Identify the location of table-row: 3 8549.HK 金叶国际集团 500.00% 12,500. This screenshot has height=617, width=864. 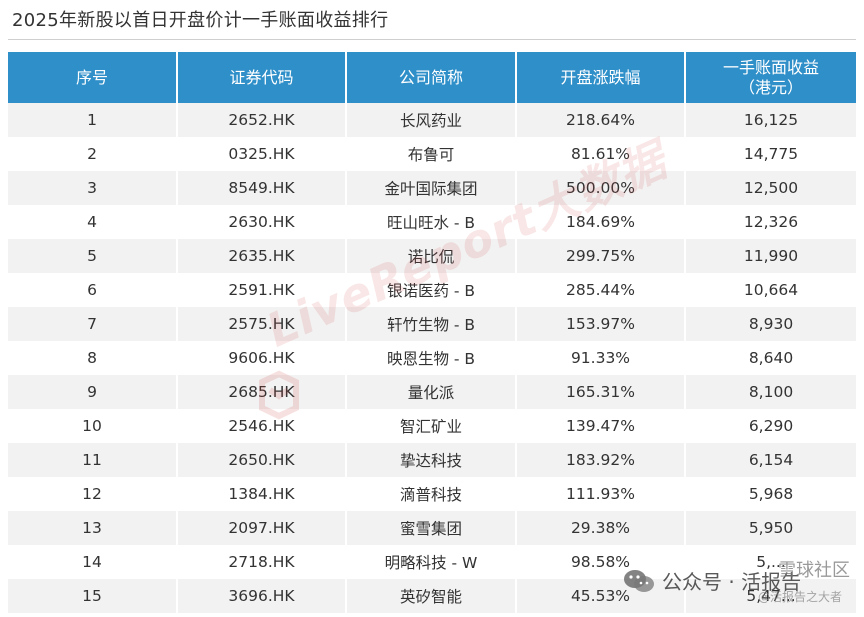
(432, 188).